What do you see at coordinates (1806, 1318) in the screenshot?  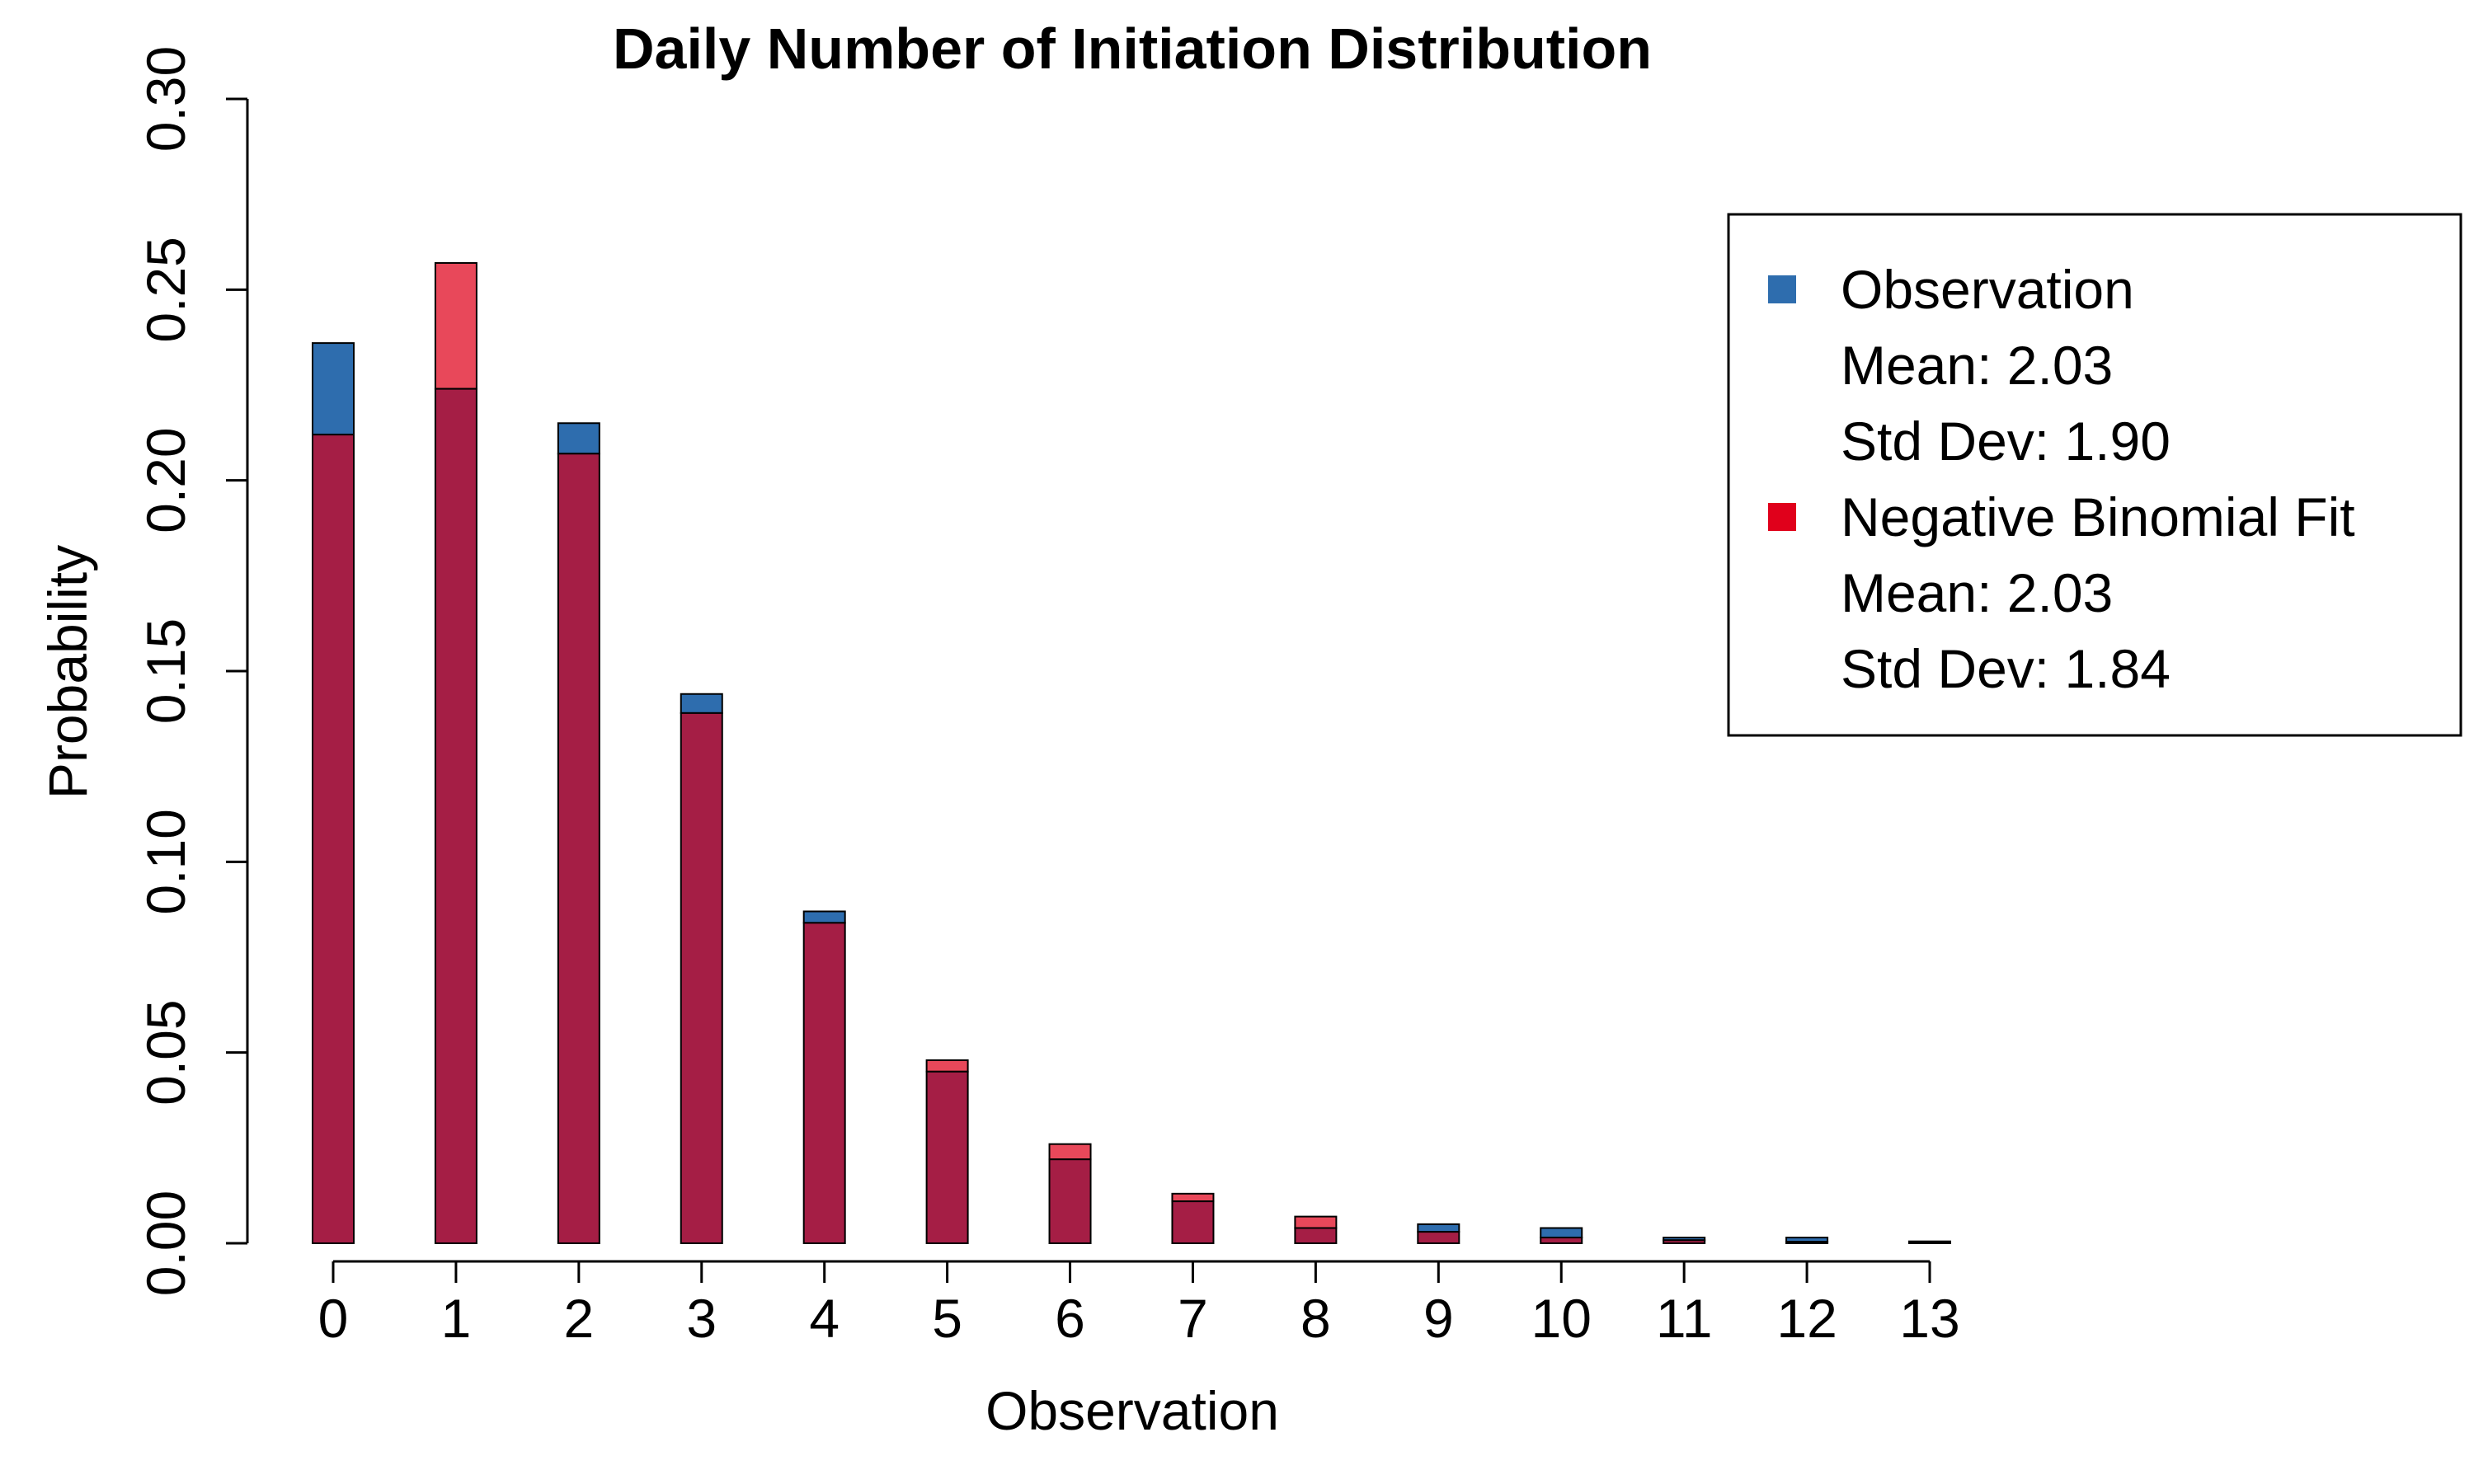 I see `x-tick-label: 12` at bounding box center [1806, 1318].